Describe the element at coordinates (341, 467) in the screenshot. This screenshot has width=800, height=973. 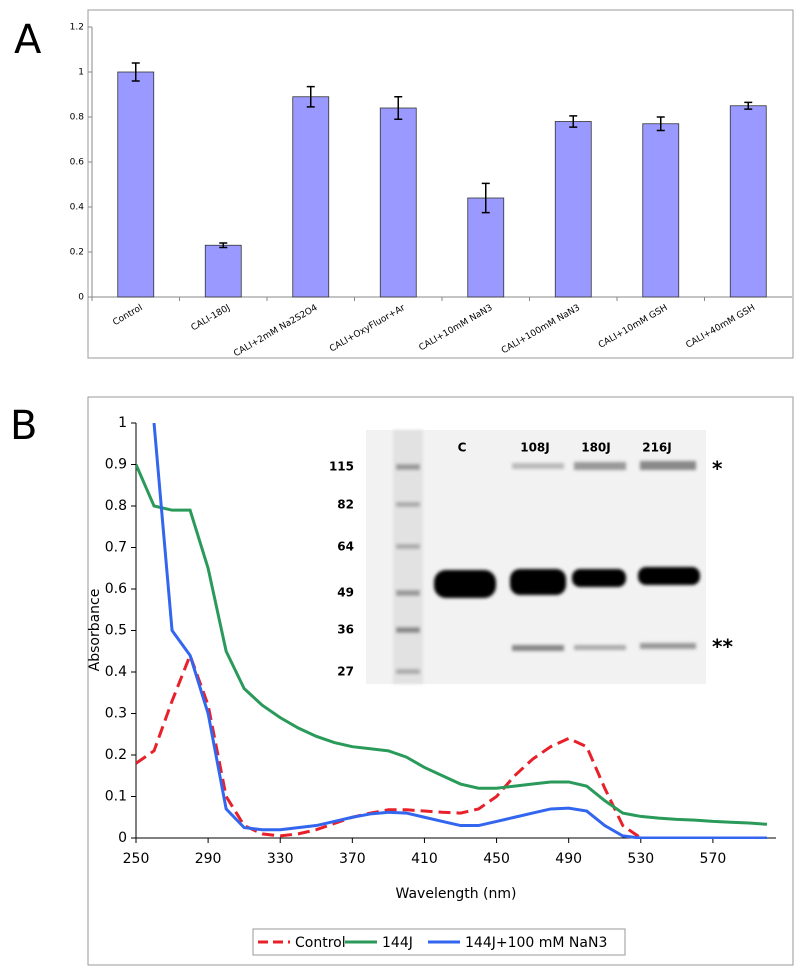
I see `marker-label: 115` at that location.